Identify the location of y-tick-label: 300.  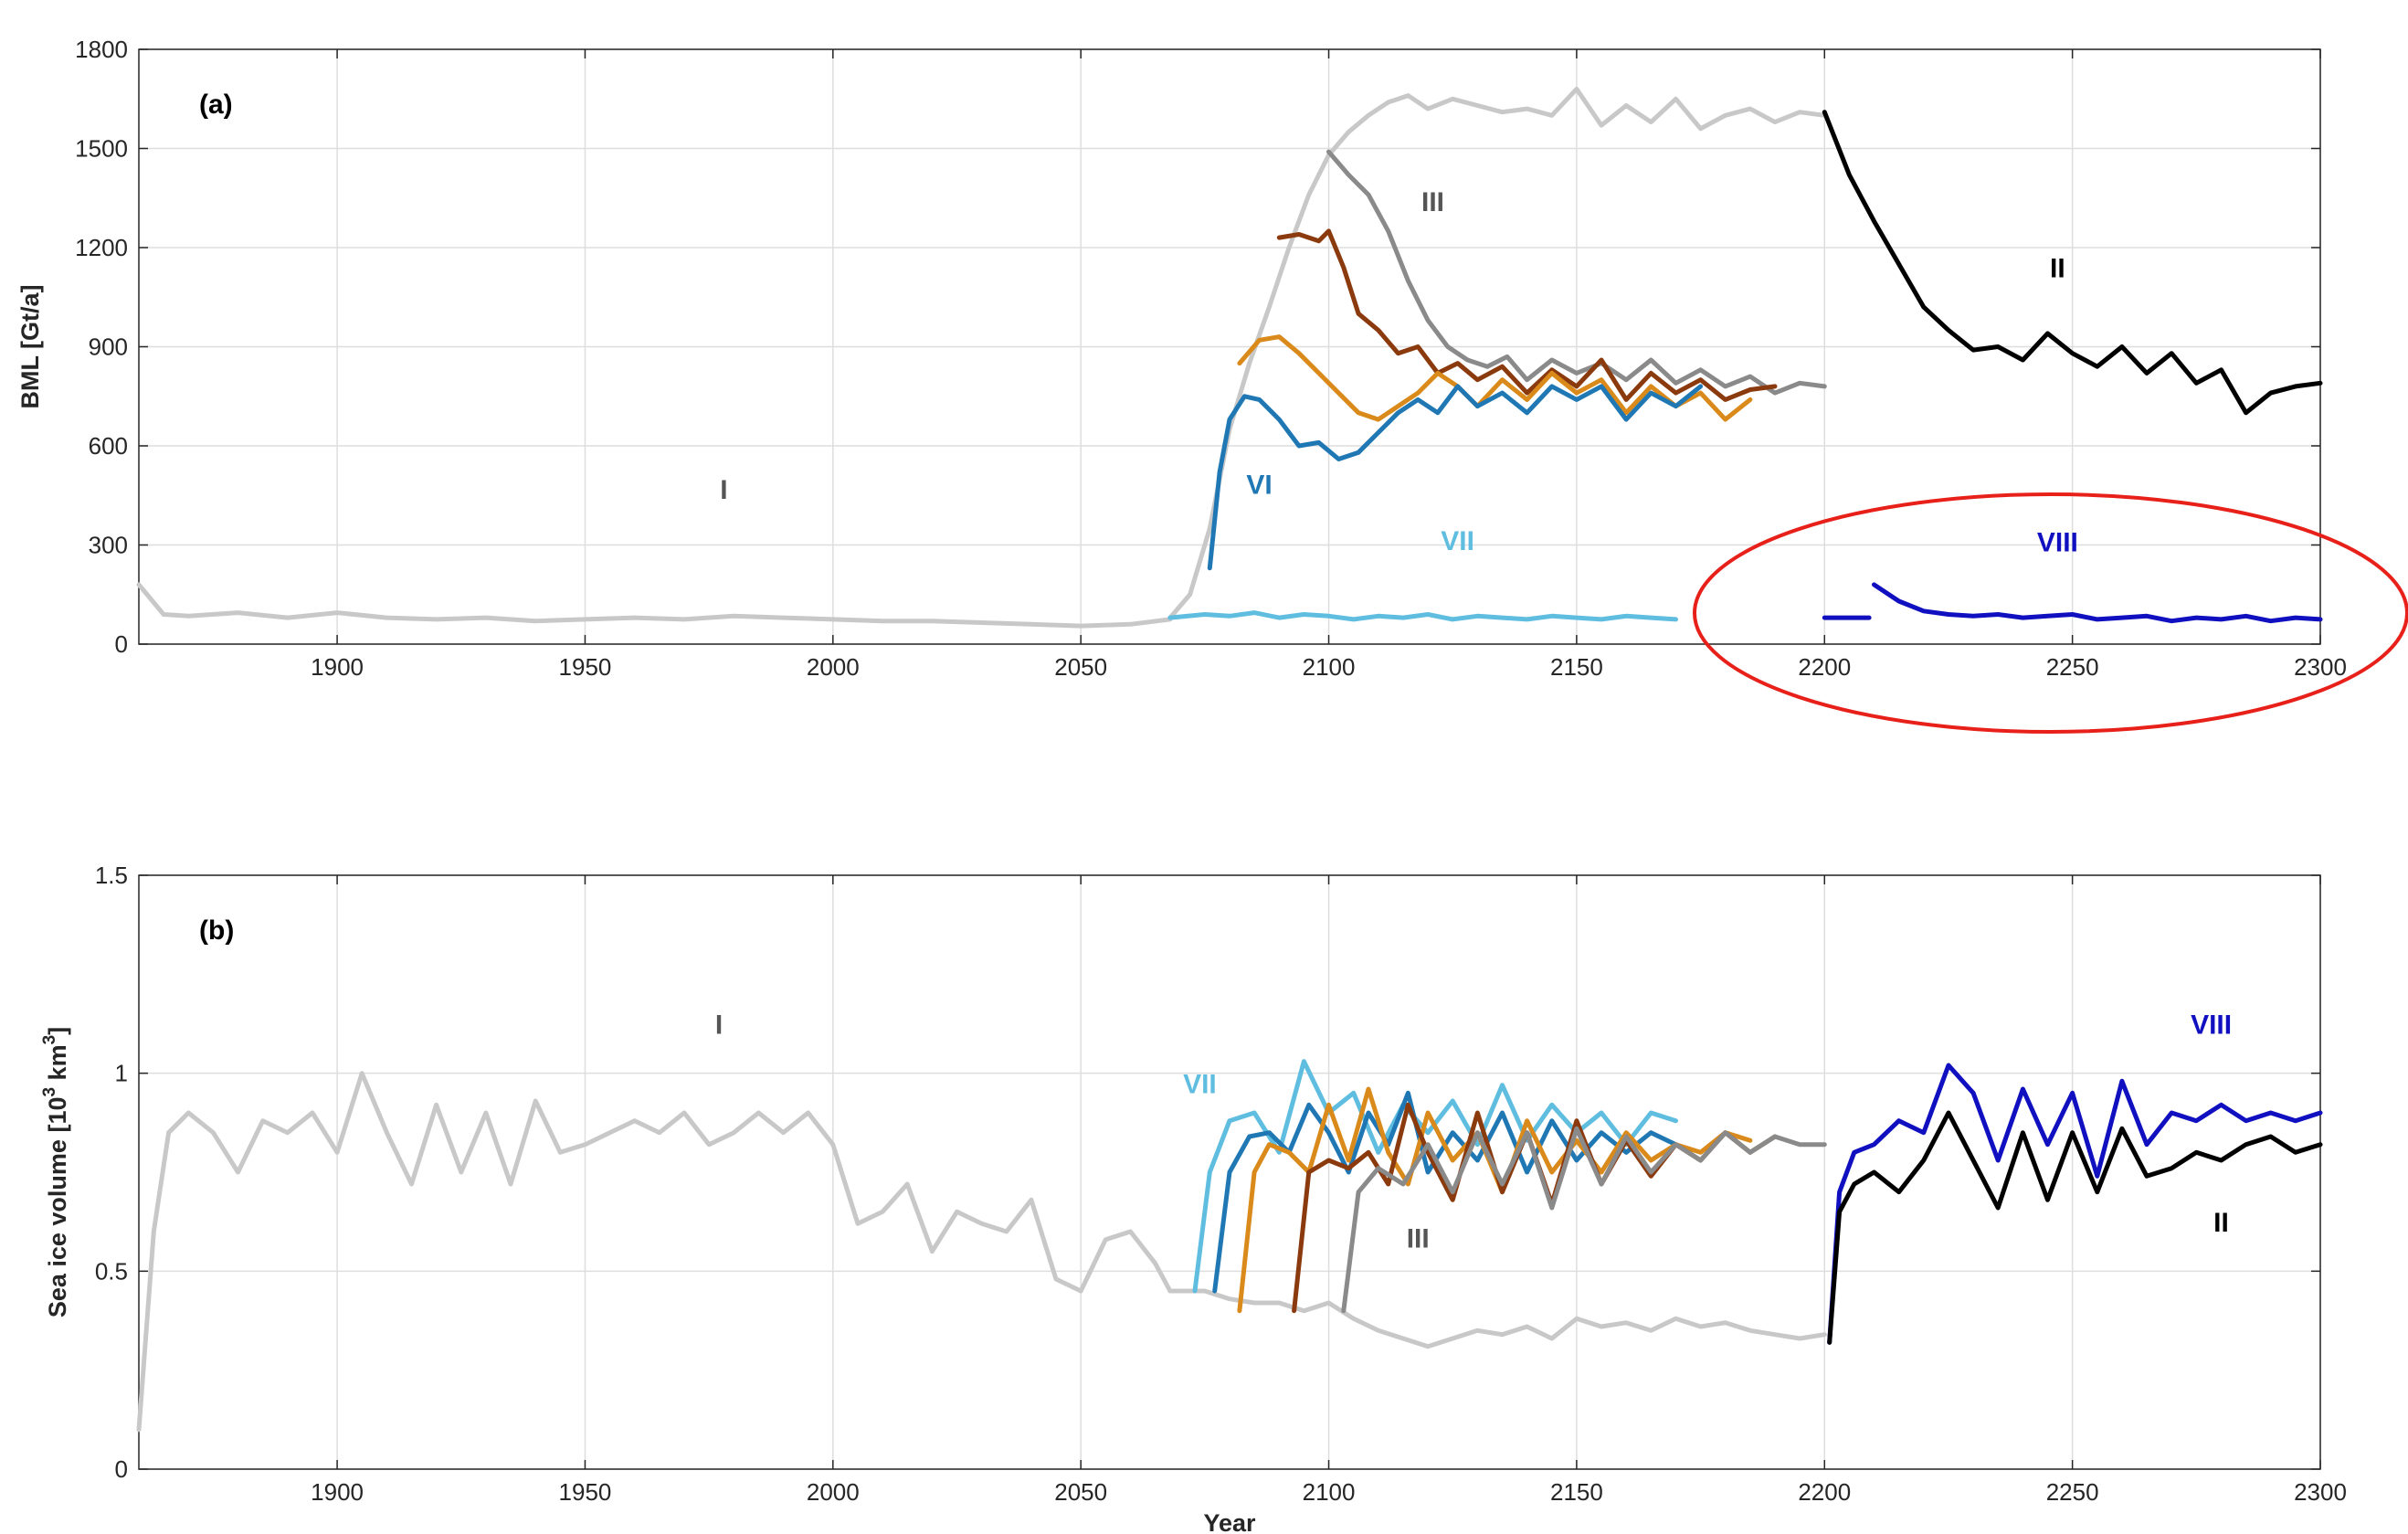
(108, 545).